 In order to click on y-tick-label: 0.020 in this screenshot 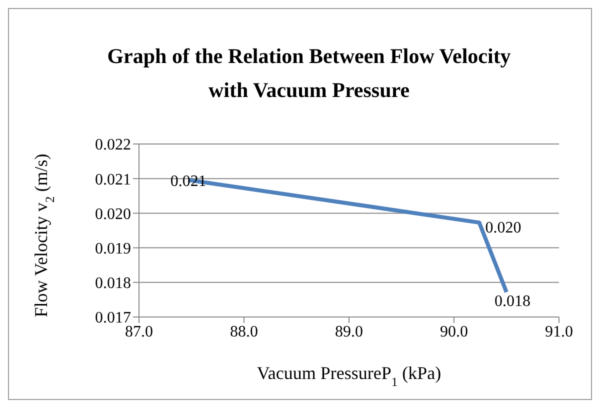, I will do `click(113, 214)`.